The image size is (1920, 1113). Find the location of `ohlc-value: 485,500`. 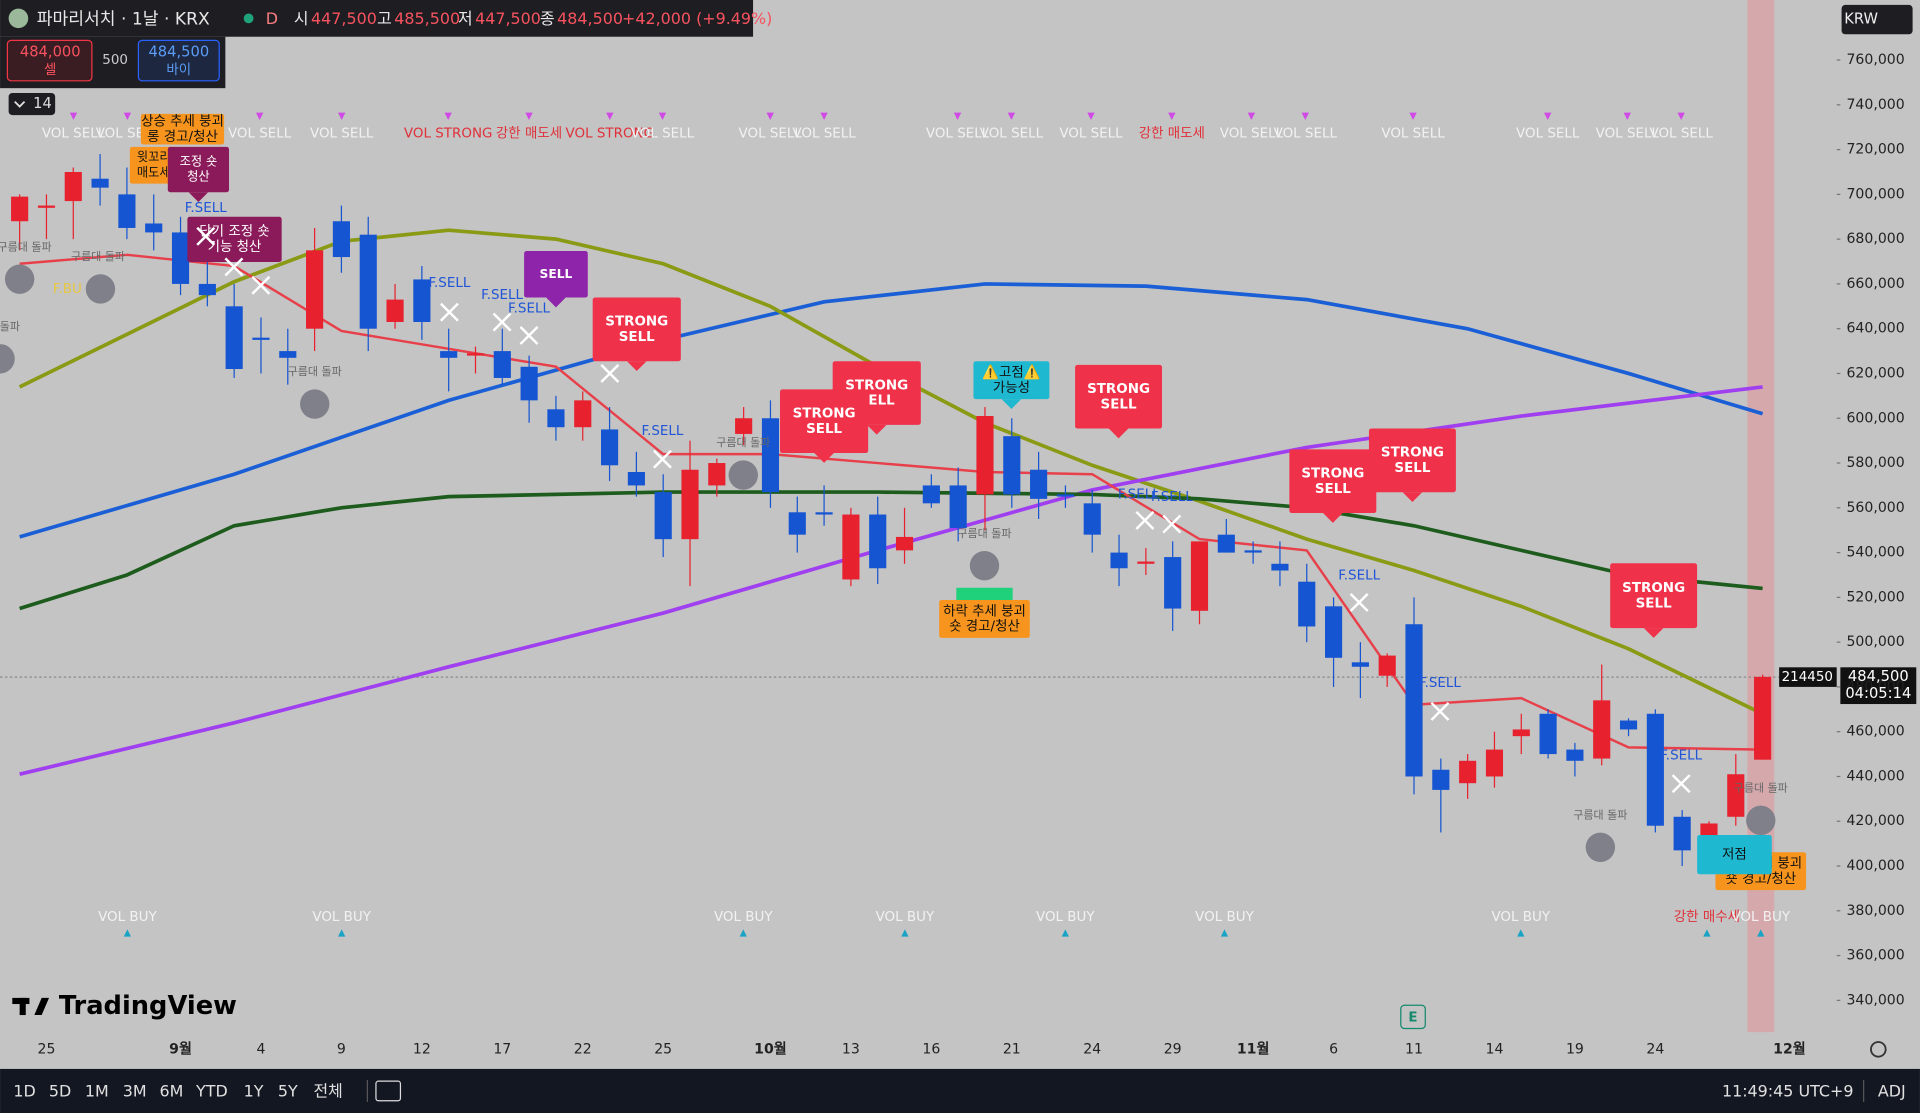

ohlc-value: 485,500 is located at coordinates (427, 18).